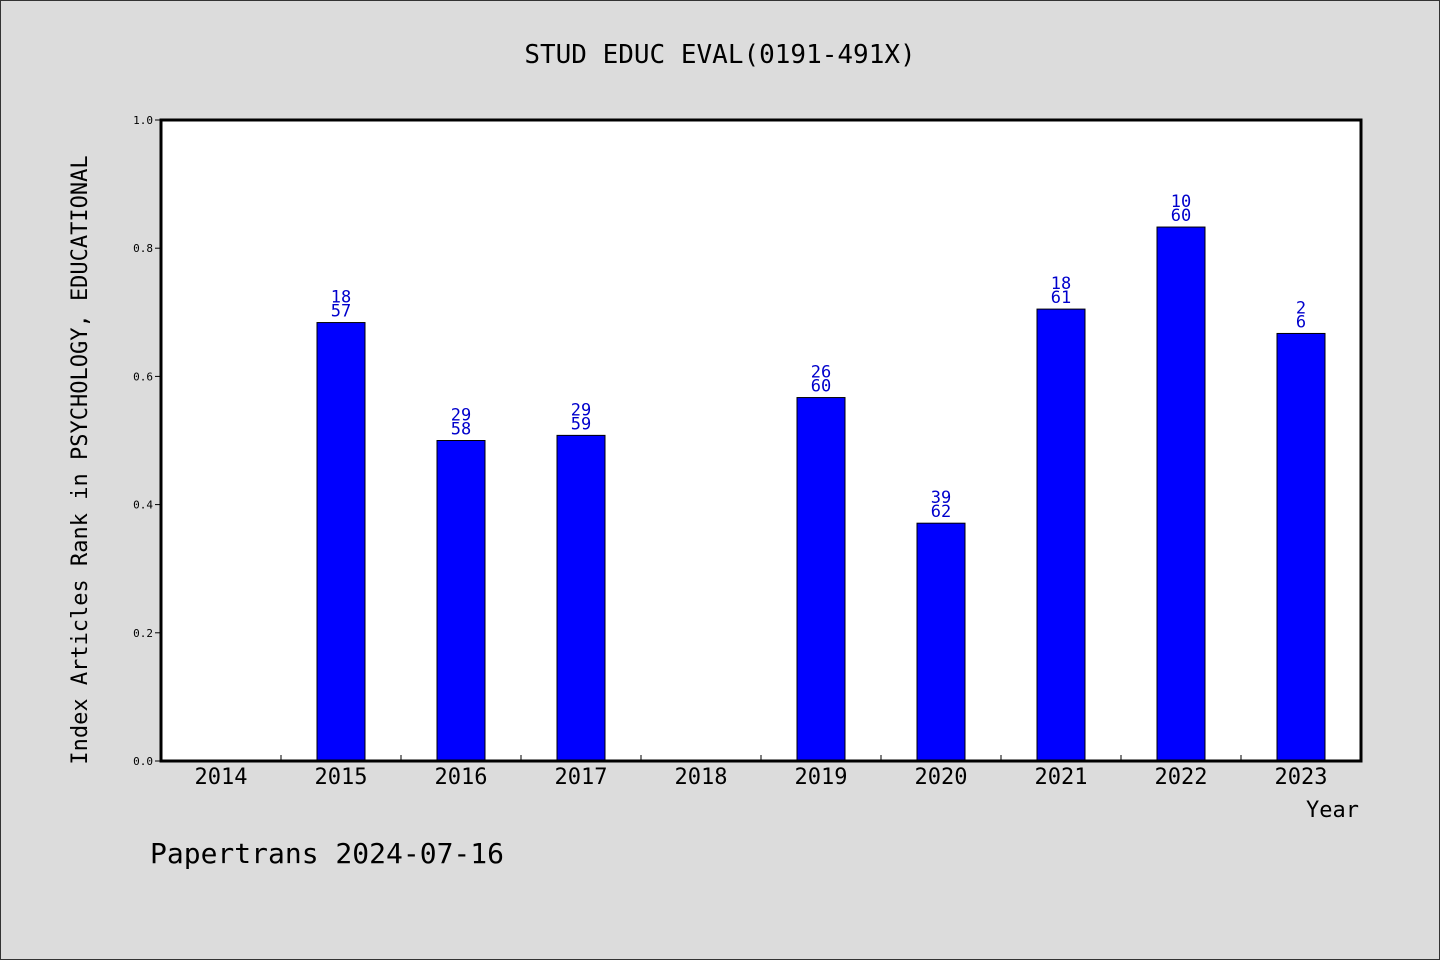 The image size is (1440, 960). Describe the element at coordinates (143, 505) in the screenshot. I see `y-tick-label: 0.4` at that location.